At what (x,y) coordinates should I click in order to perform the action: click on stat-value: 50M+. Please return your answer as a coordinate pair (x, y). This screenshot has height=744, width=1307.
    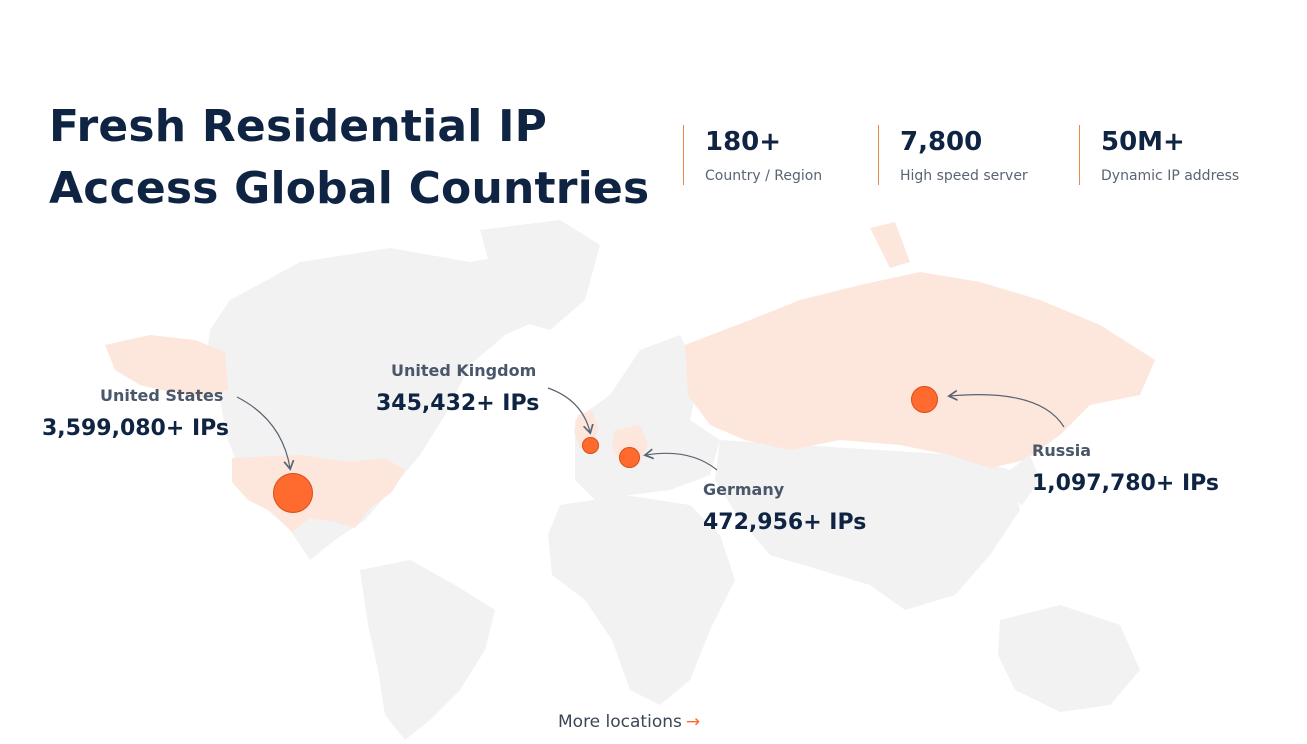
    Looking at the image, I should click on (1143, 142).